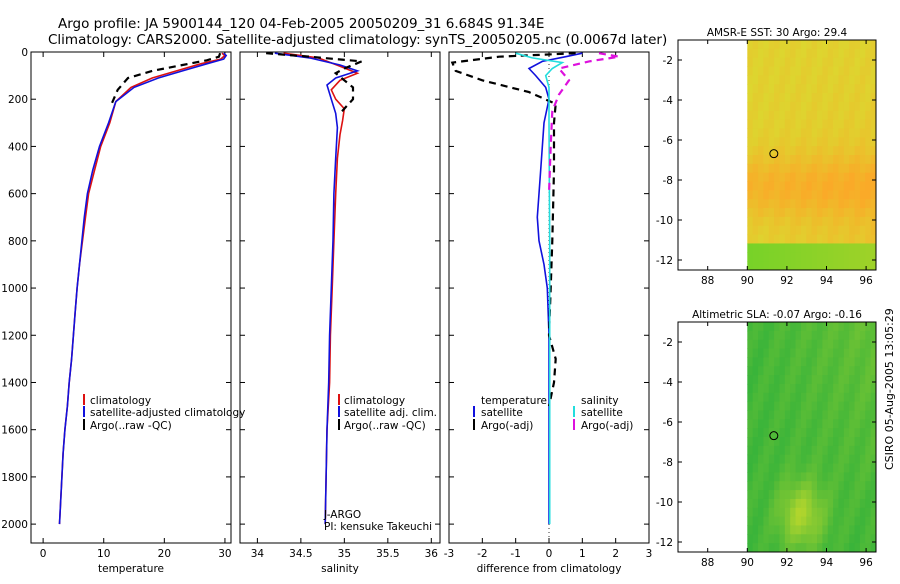 This screenshot has width=900, height=584. What do you see at coordinates (18, 100) in the screenshot?
I see `y-tick-label: 200` at bounding box center [18, 100].